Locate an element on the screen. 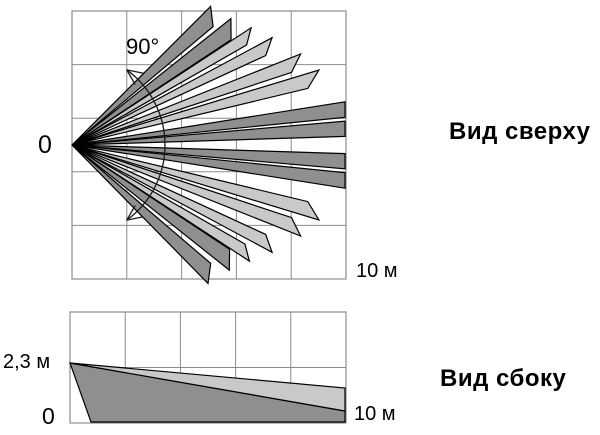 This screenshot has height=435, width=600. side-view-floor-label: 0 is located at coordinates (48, 416).